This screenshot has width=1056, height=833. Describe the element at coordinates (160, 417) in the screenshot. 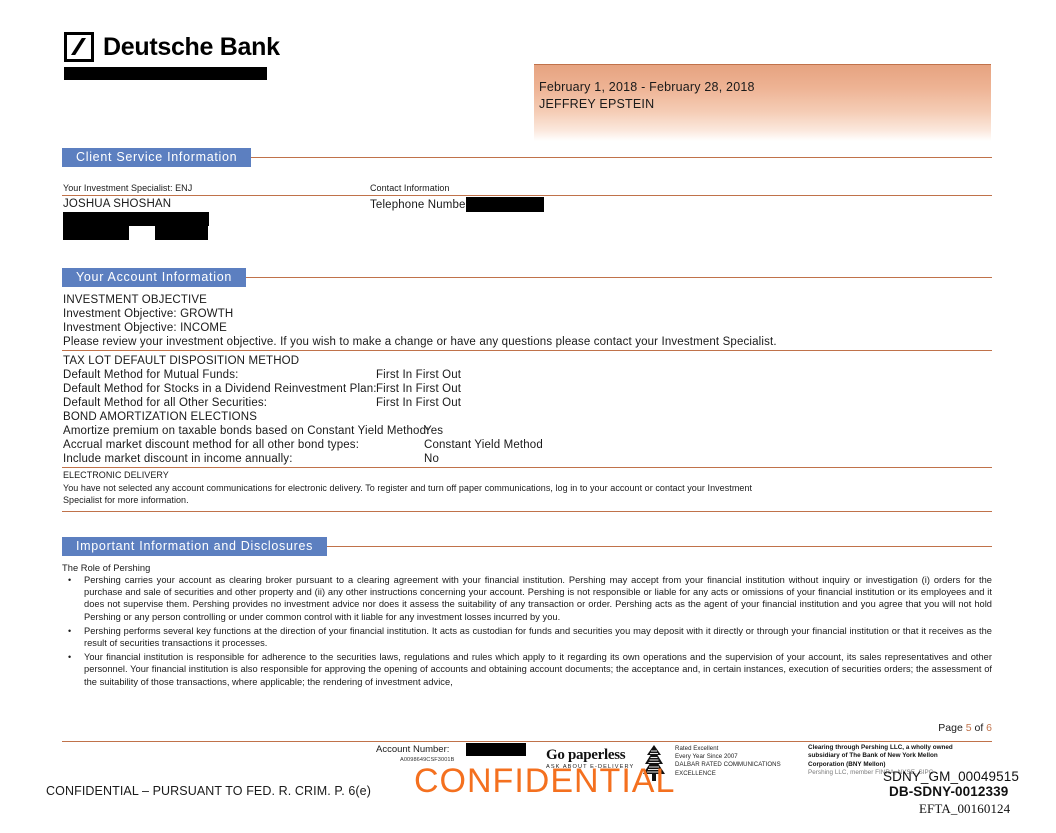

I see `bond-amortization-heading: BOND AMORTIZATION ELECTIONS` at that location.